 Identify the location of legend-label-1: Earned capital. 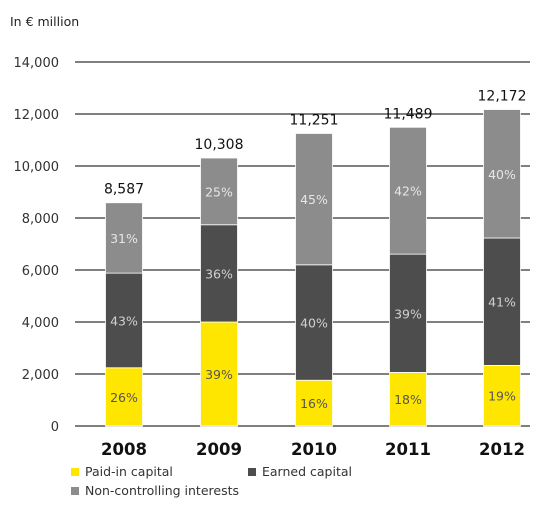
(307, 471).